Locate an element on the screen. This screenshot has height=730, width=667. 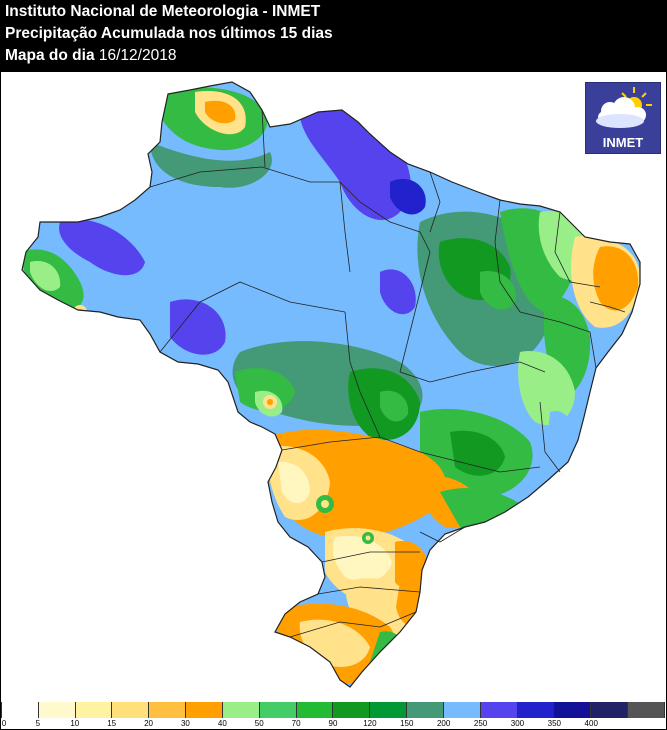
legend-tick-label: 90 is located at coordinates (333, 723).